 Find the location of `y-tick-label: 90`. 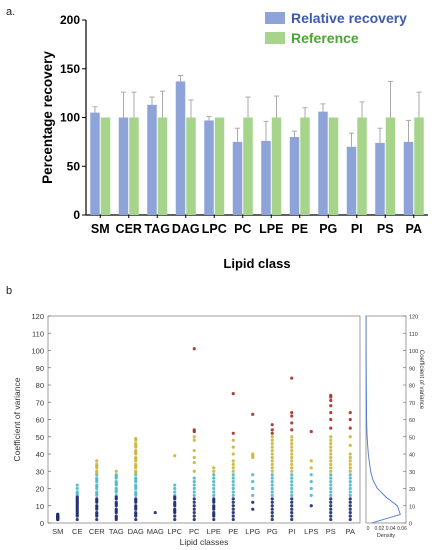

y-tick-label: 90 is located at coordinates (40, 368).